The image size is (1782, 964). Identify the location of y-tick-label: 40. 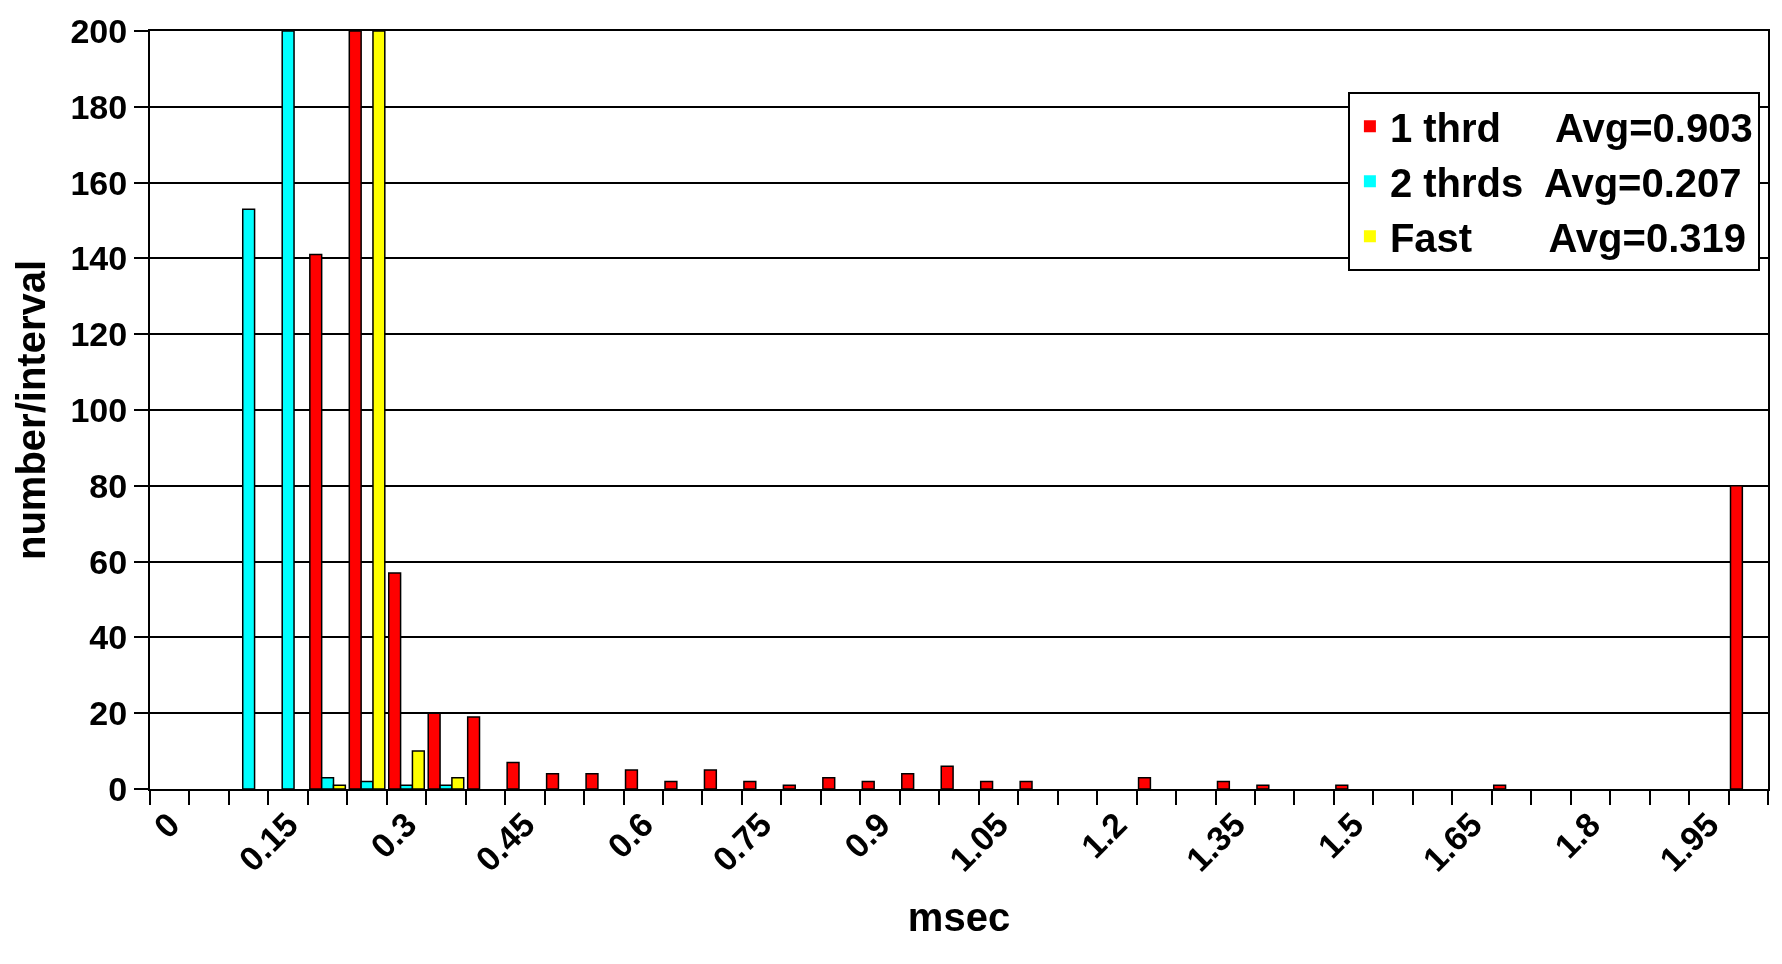
(108, 637).